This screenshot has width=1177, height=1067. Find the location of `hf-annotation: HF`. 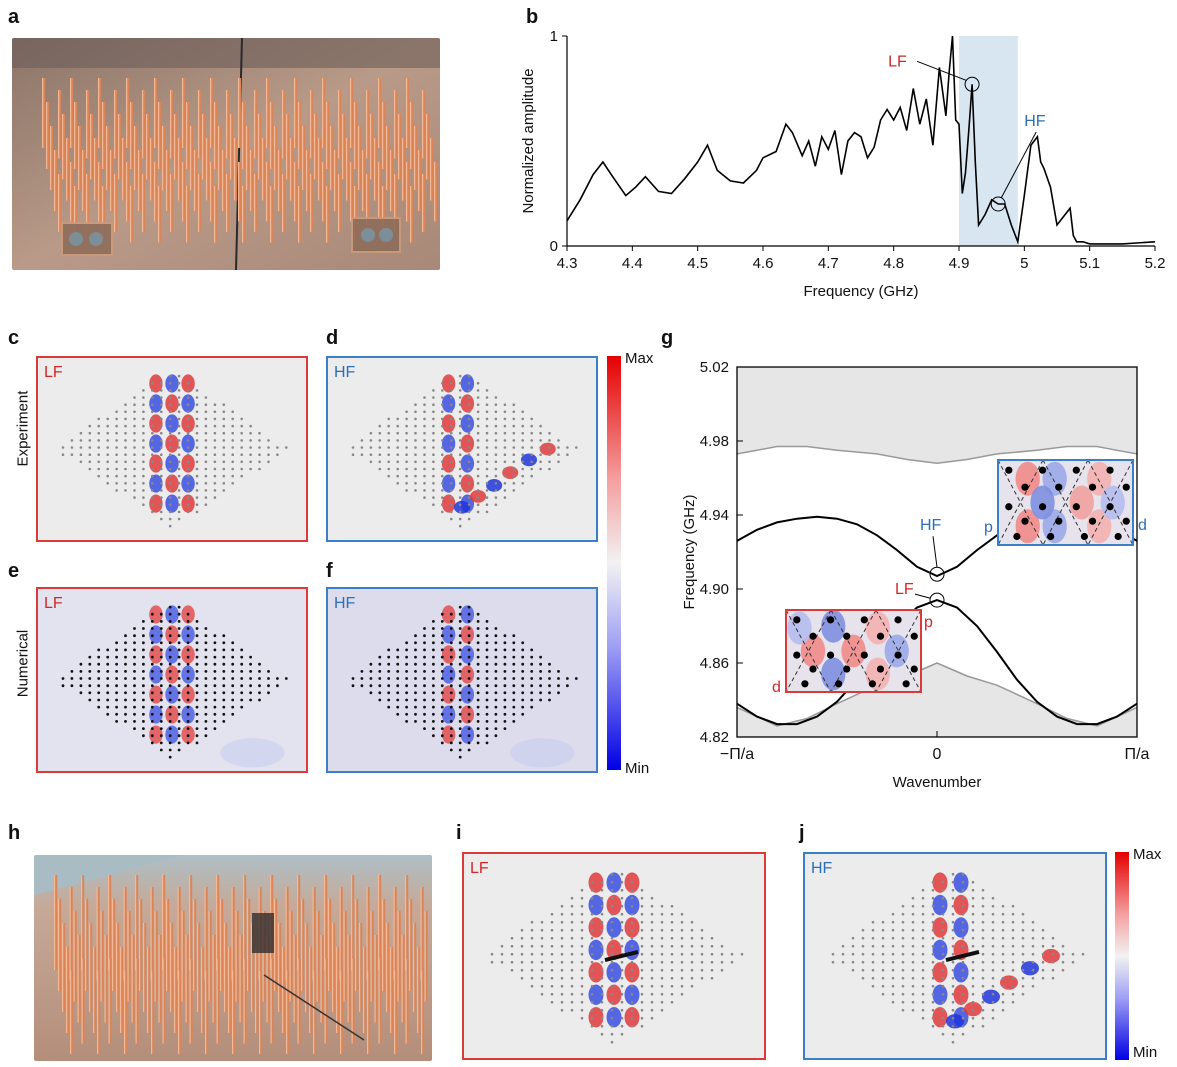

hf-annotation: HF is located at coordinates (931, 525).